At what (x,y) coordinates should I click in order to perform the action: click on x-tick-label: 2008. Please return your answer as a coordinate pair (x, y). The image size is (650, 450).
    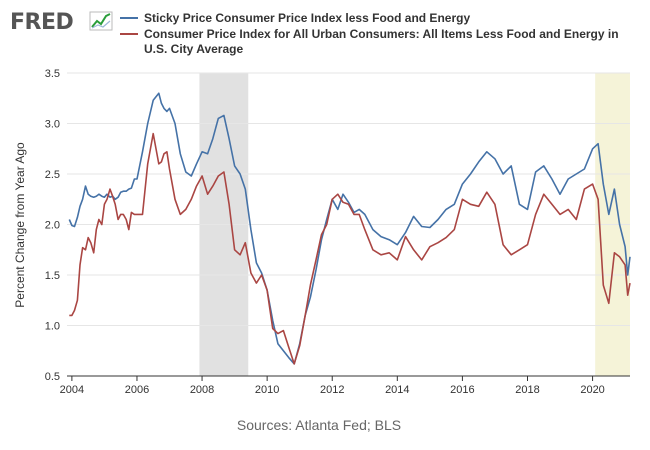
    Looking at the image, I should click on (202, 390).